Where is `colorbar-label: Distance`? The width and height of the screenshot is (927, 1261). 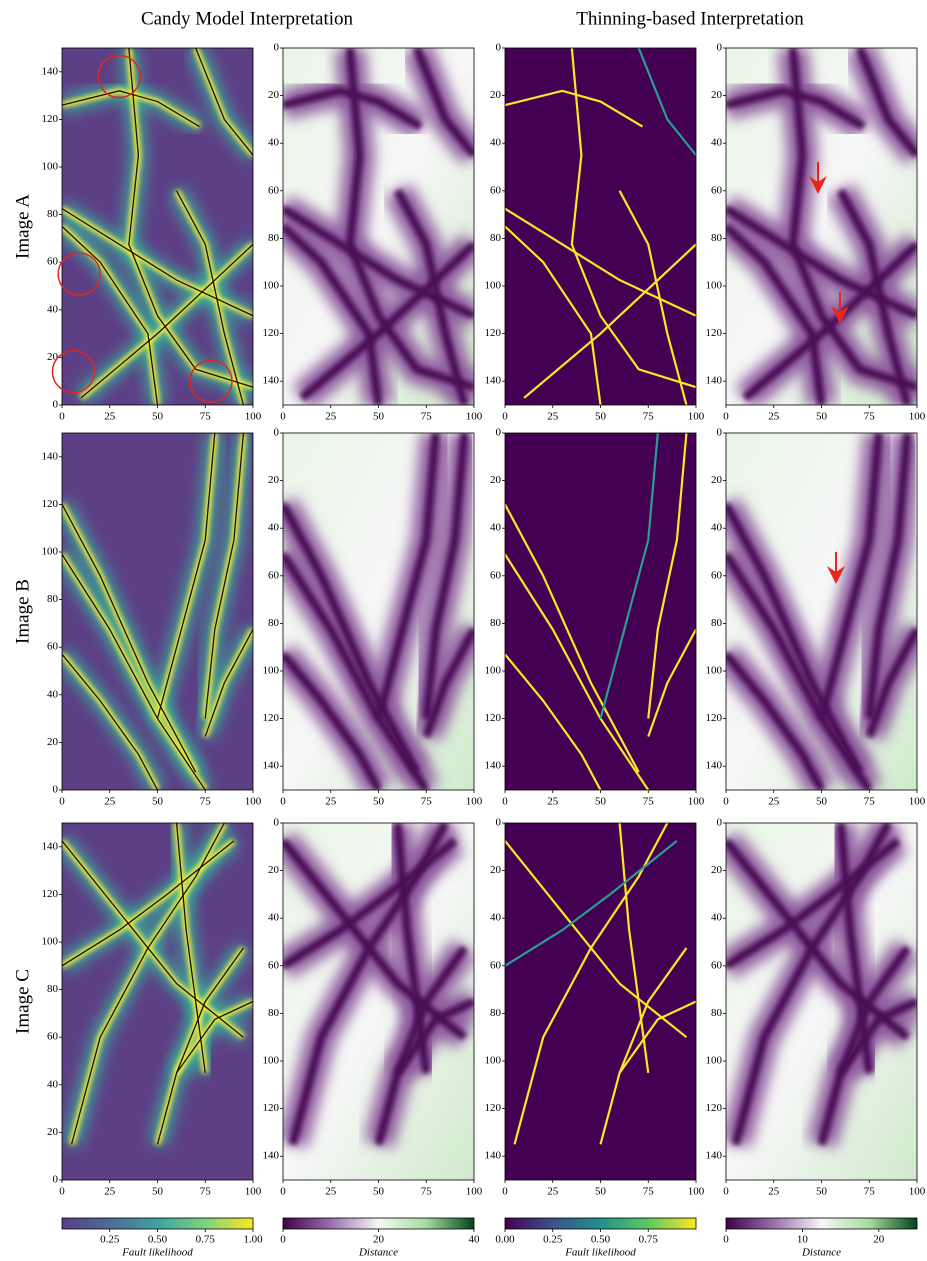
colorbar-label: Distance is located at coordinates (821, 1253).